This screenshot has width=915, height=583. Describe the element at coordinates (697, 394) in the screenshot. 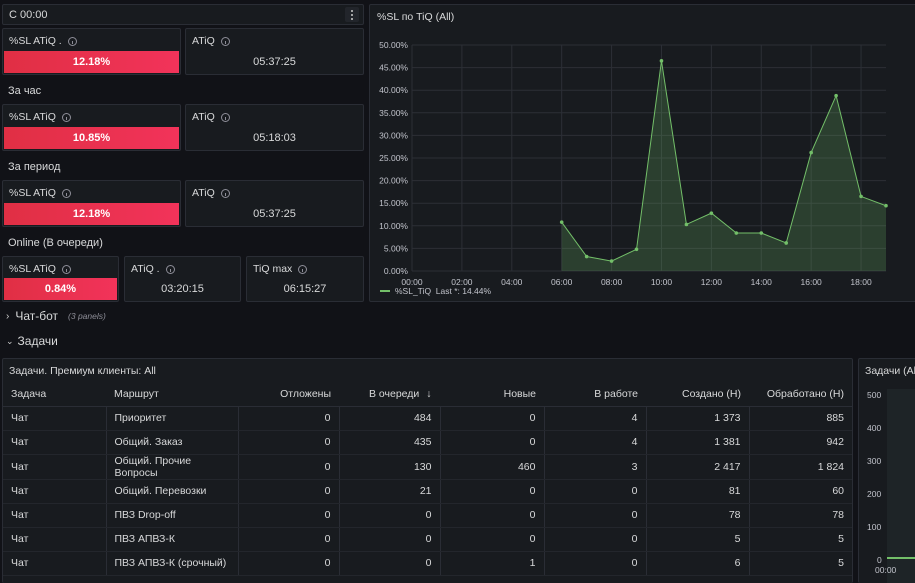

I see `column-header: Создано (Н)` at that location.